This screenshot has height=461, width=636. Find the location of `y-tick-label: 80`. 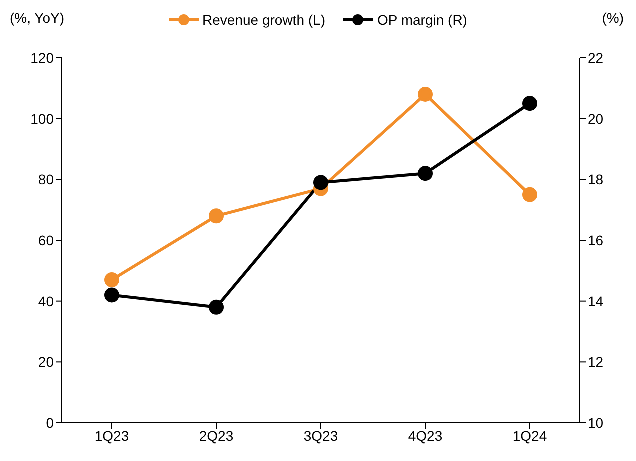

y-tick-label: 80 is located at coordinates (46, 180).